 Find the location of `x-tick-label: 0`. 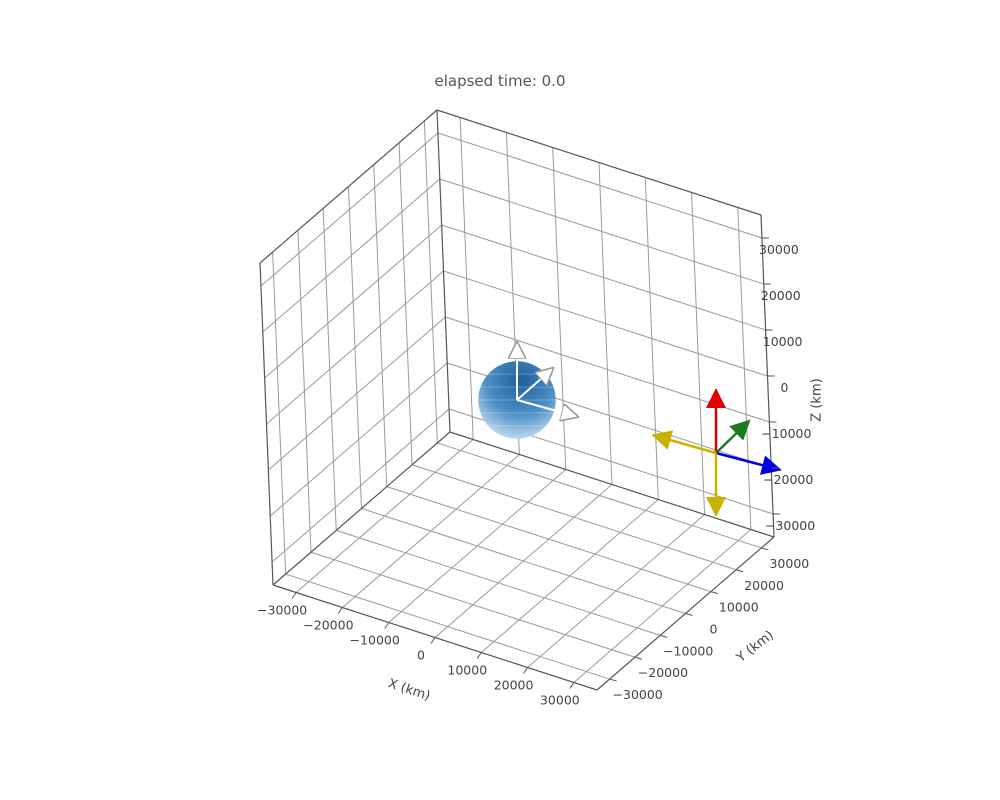

x-tick-label: 0 is located at coordinates (421, 655).